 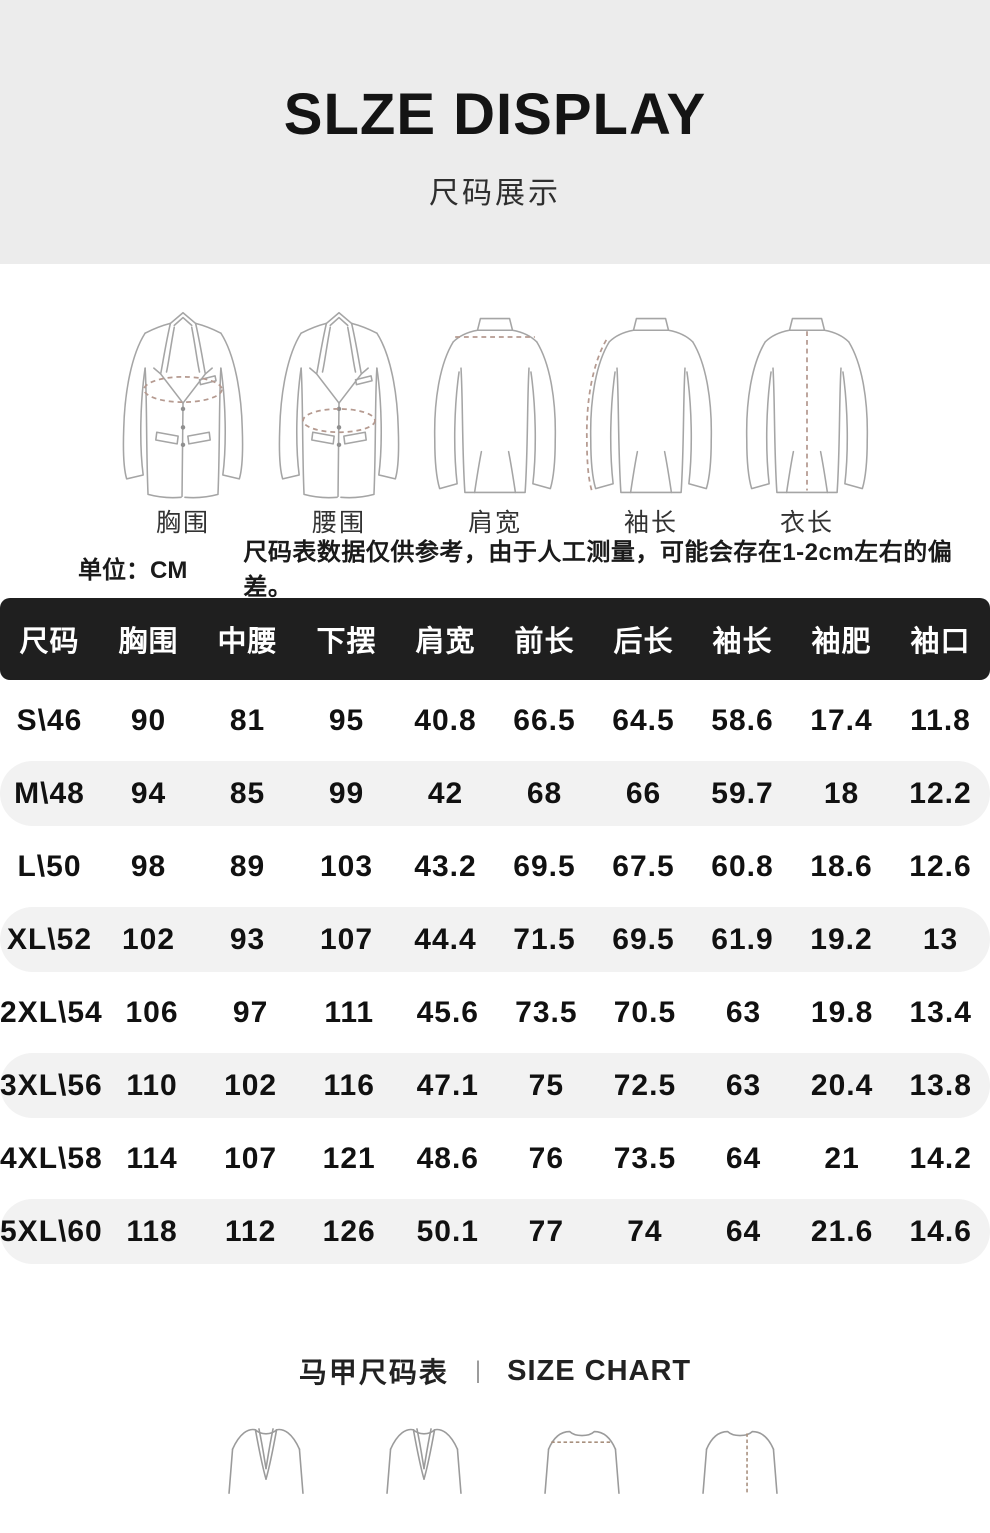 I want to click on value-cell: 18, so click(x=841, y=793).